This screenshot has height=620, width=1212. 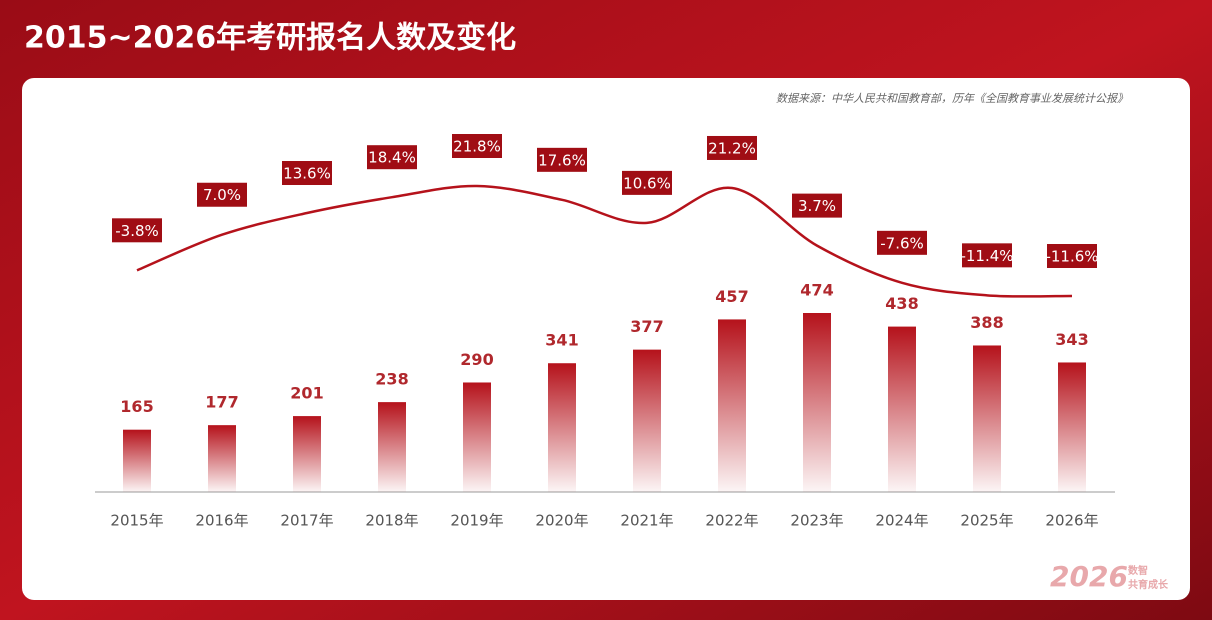 I want to click on bar-value-label: 238, so click(x=391, y=379).